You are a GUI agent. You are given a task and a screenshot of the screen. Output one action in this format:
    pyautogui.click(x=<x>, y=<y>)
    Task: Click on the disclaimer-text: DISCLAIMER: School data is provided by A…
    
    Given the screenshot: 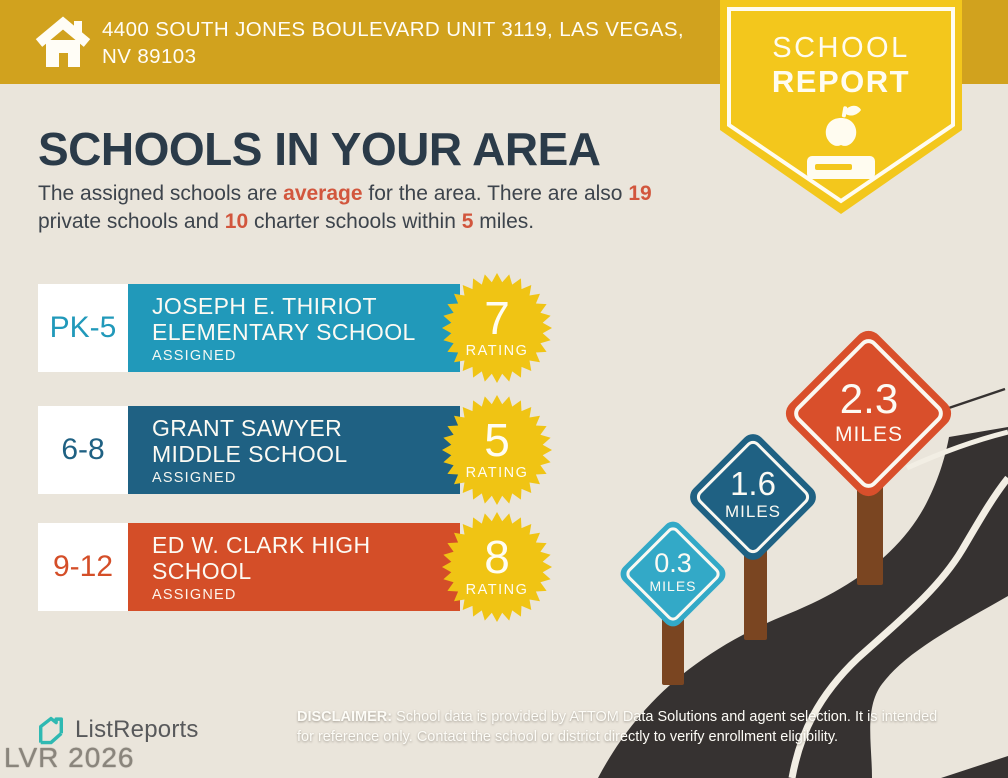 What is the action you would take?
    pyautogui.click(x=652, y=727)
    